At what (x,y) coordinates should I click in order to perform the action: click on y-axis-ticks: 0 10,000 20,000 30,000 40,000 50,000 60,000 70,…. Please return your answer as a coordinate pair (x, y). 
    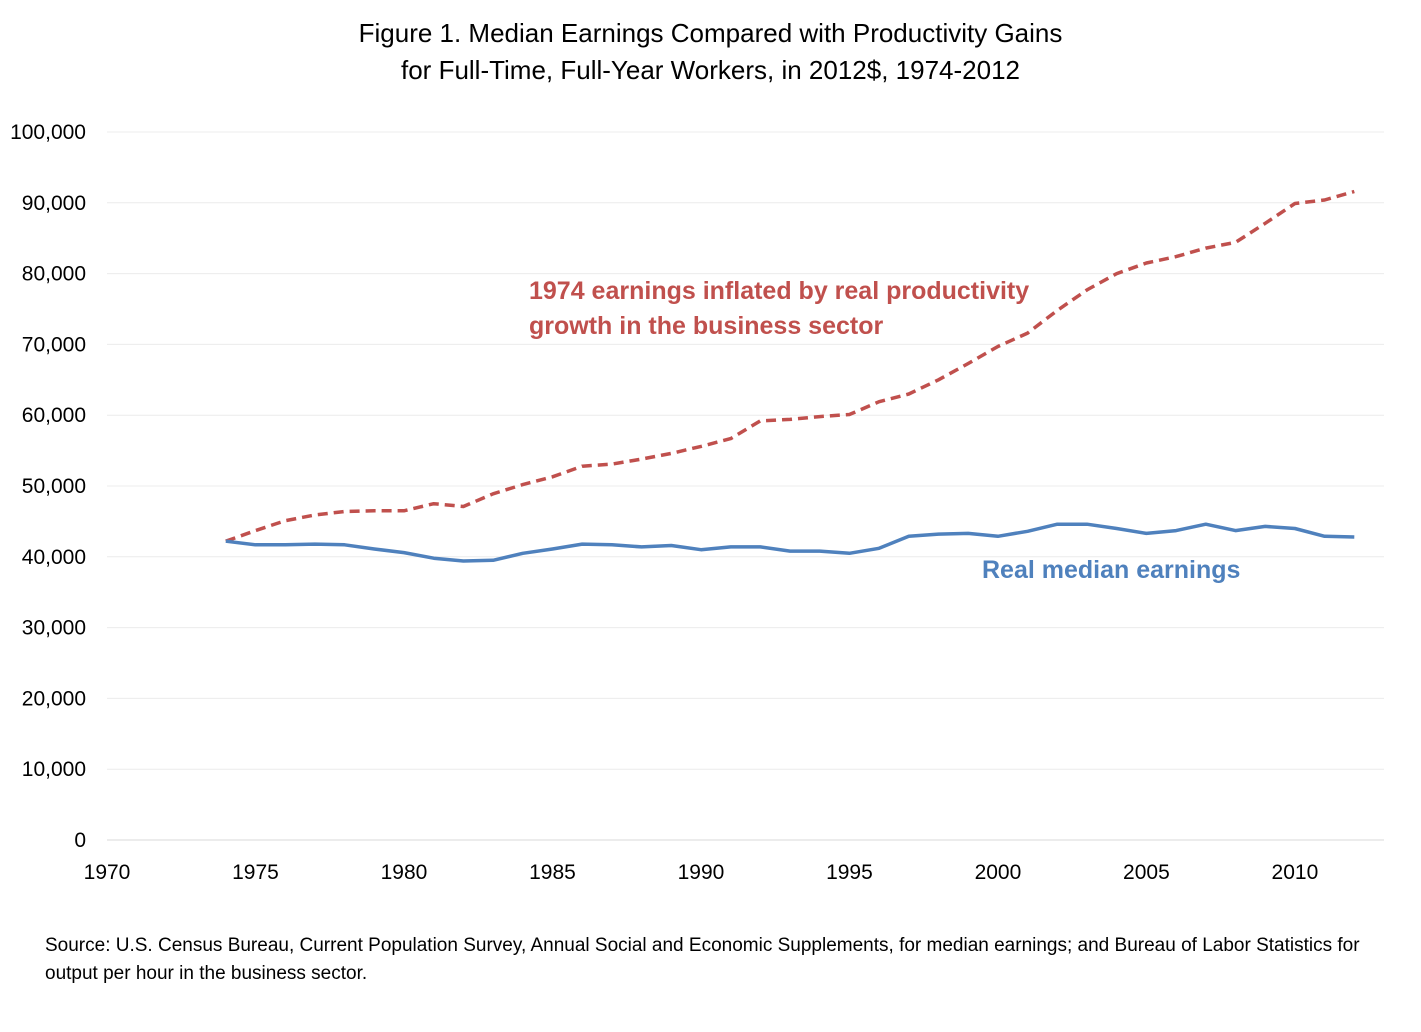
    Looking at the image, I should click on (48, 486).